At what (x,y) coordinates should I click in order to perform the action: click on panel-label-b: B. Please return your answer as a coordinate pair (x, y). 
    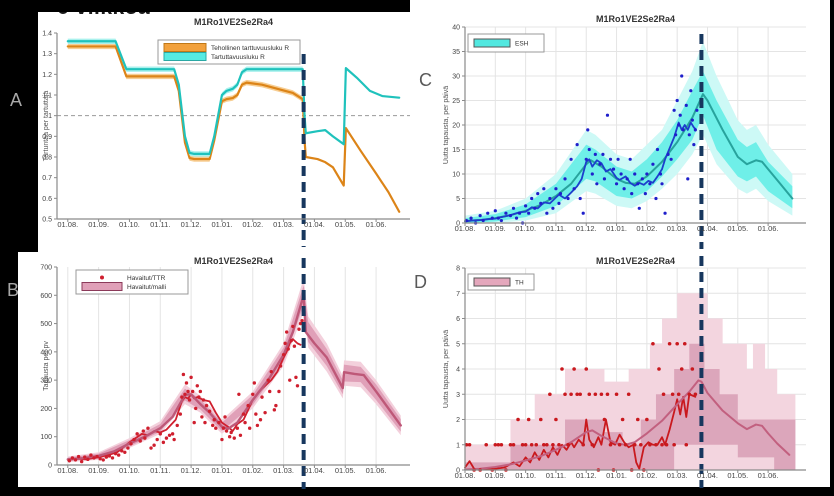
    Looking at the image, I should click on (13, 290).